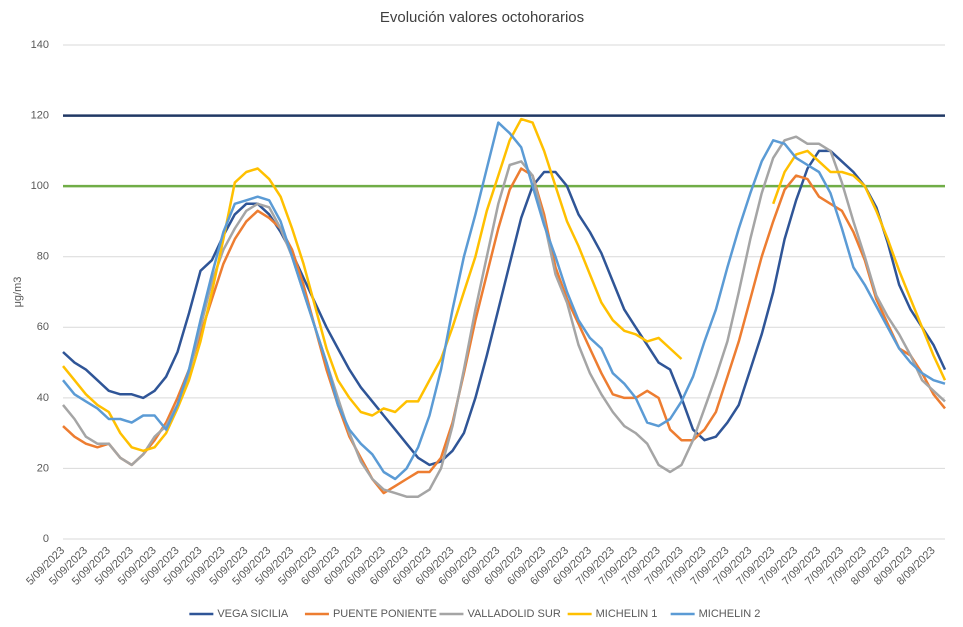  I want to click on legend-label: VALLADOLID SUR, so click(513, 614).